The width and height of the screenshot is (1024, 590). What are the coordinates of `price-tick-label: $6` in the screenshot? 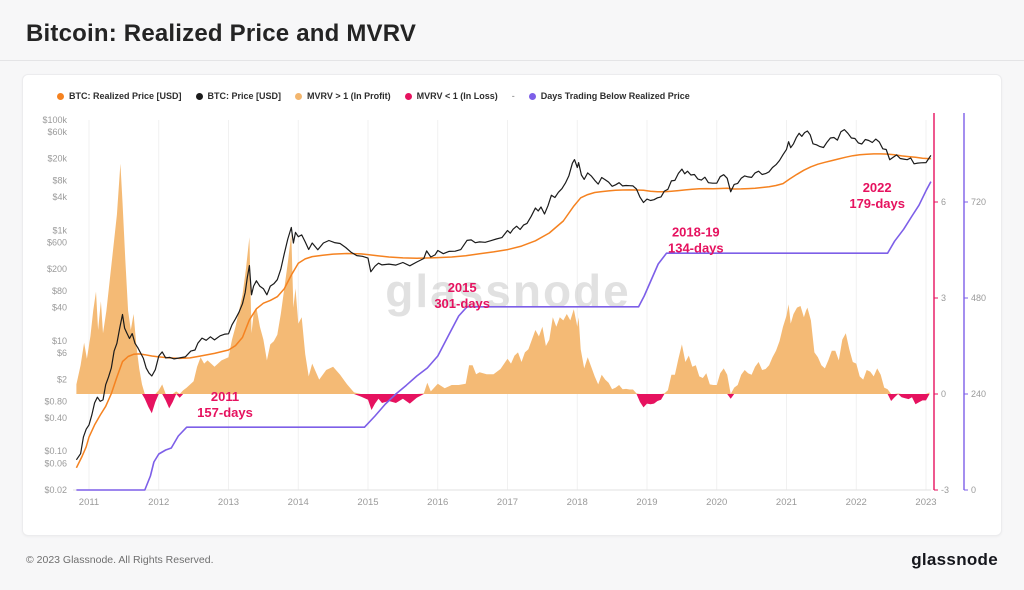 It's located at (62, 353).